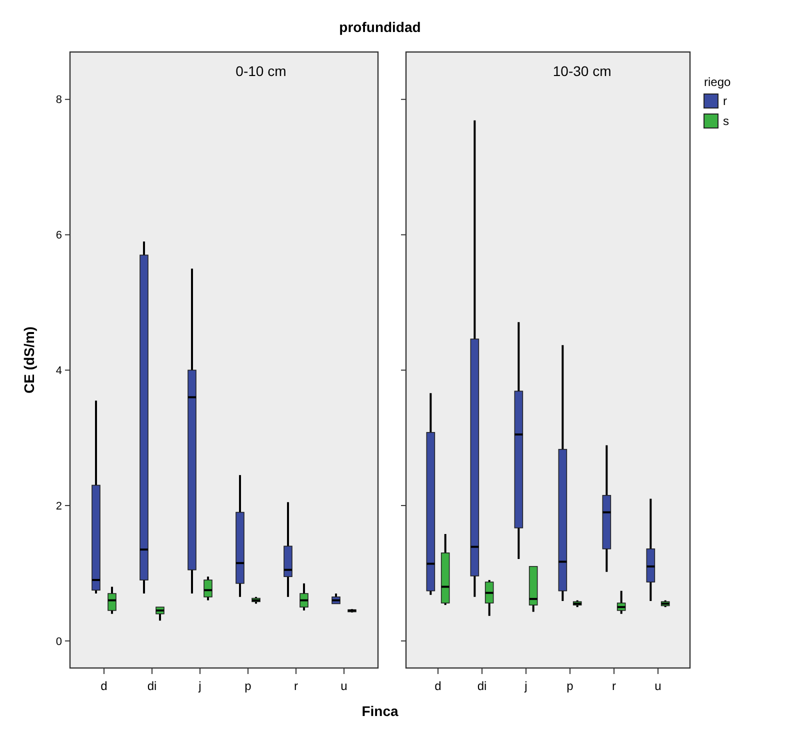 The height and width of the screenshot is (742, 790). I want to click on chart-title: profundidad, so click(380, 27).